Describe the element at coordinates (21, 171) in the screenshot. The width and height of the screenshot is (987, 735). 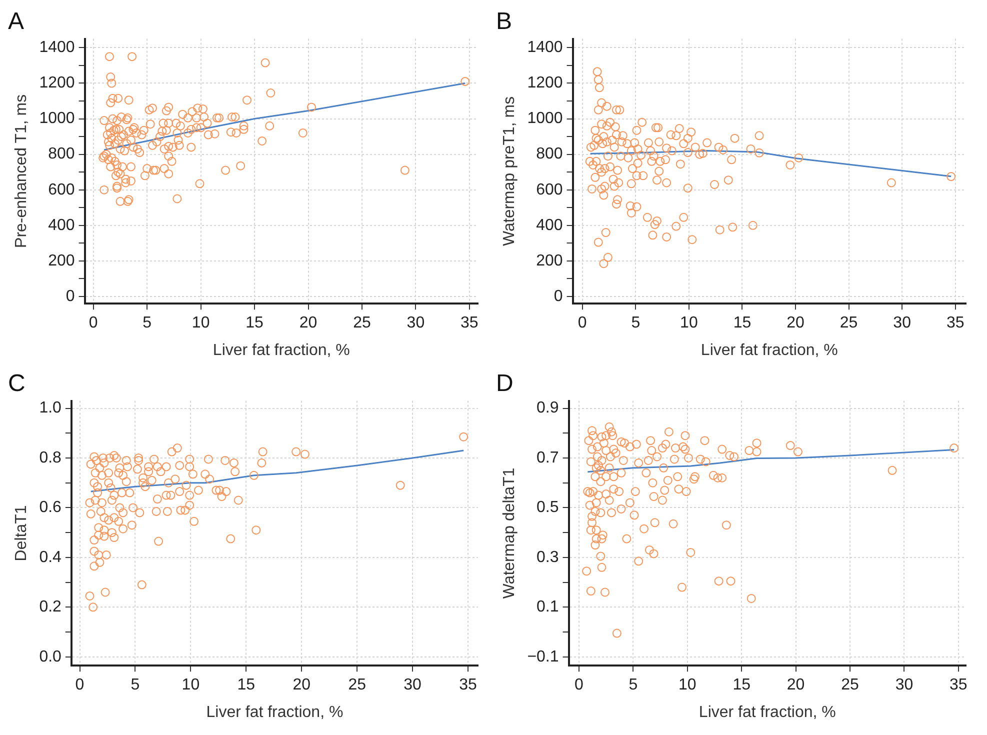
I see `y-axis-title: Pre-enhanced T1, ms` at that location.